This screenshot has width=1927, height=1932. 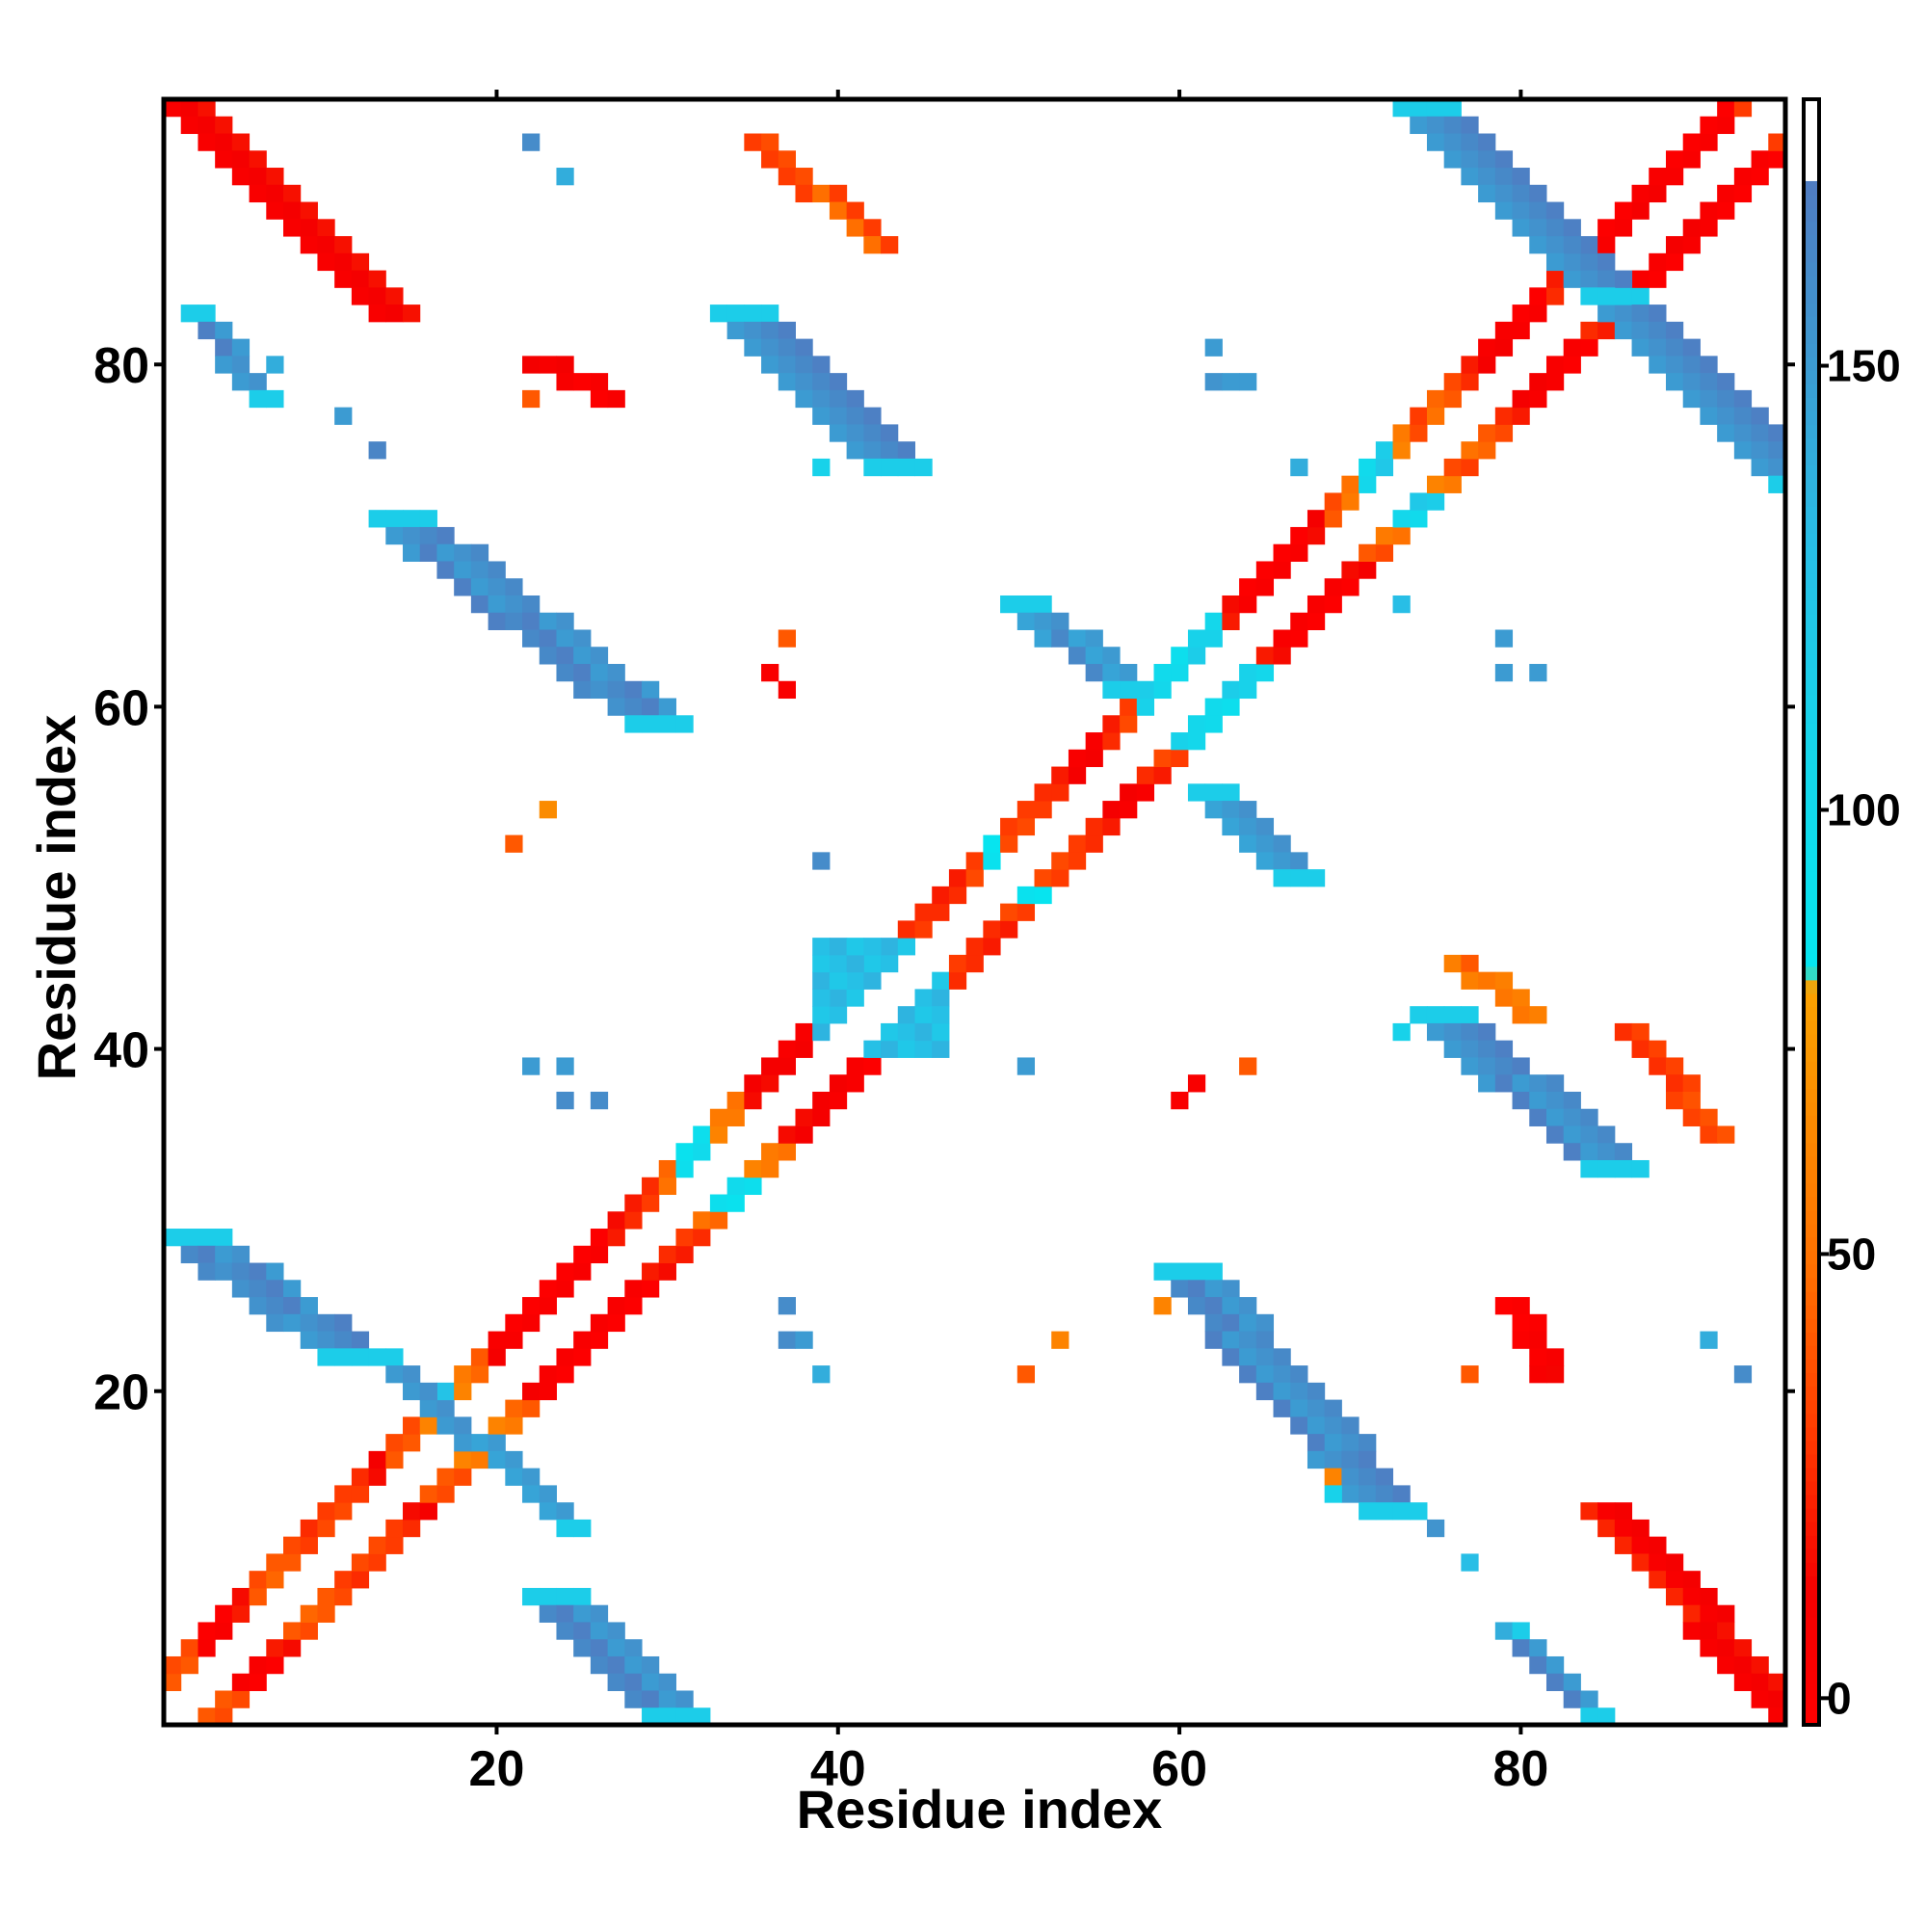 What do you see at coordinates (1864, 366) in the screenshot?
I see `colorbar-tick-label: 150` at bounding box center [1864, 366].